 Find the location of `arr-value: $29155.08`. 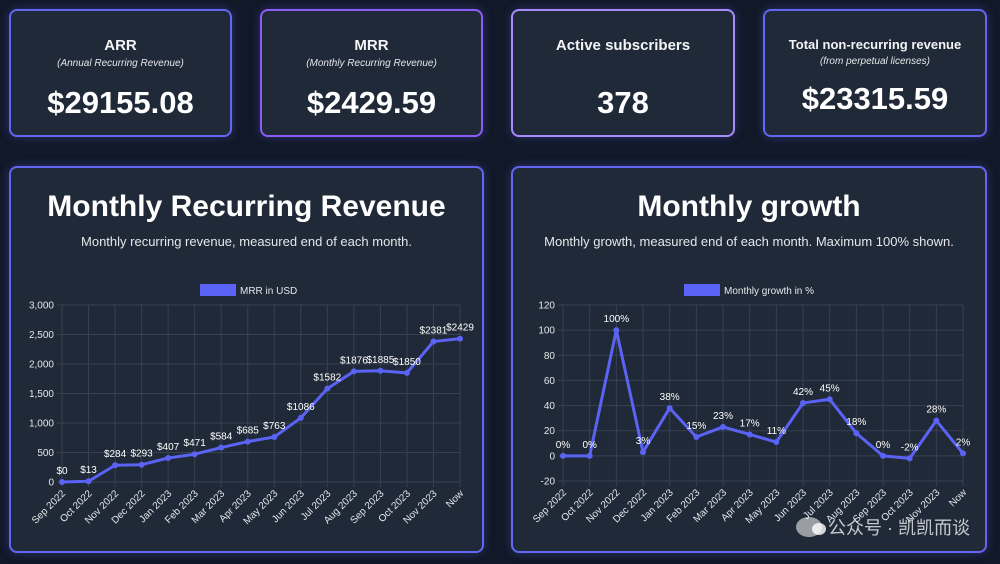

arr-value: $29155.08 is located at coordinates (120, 102).